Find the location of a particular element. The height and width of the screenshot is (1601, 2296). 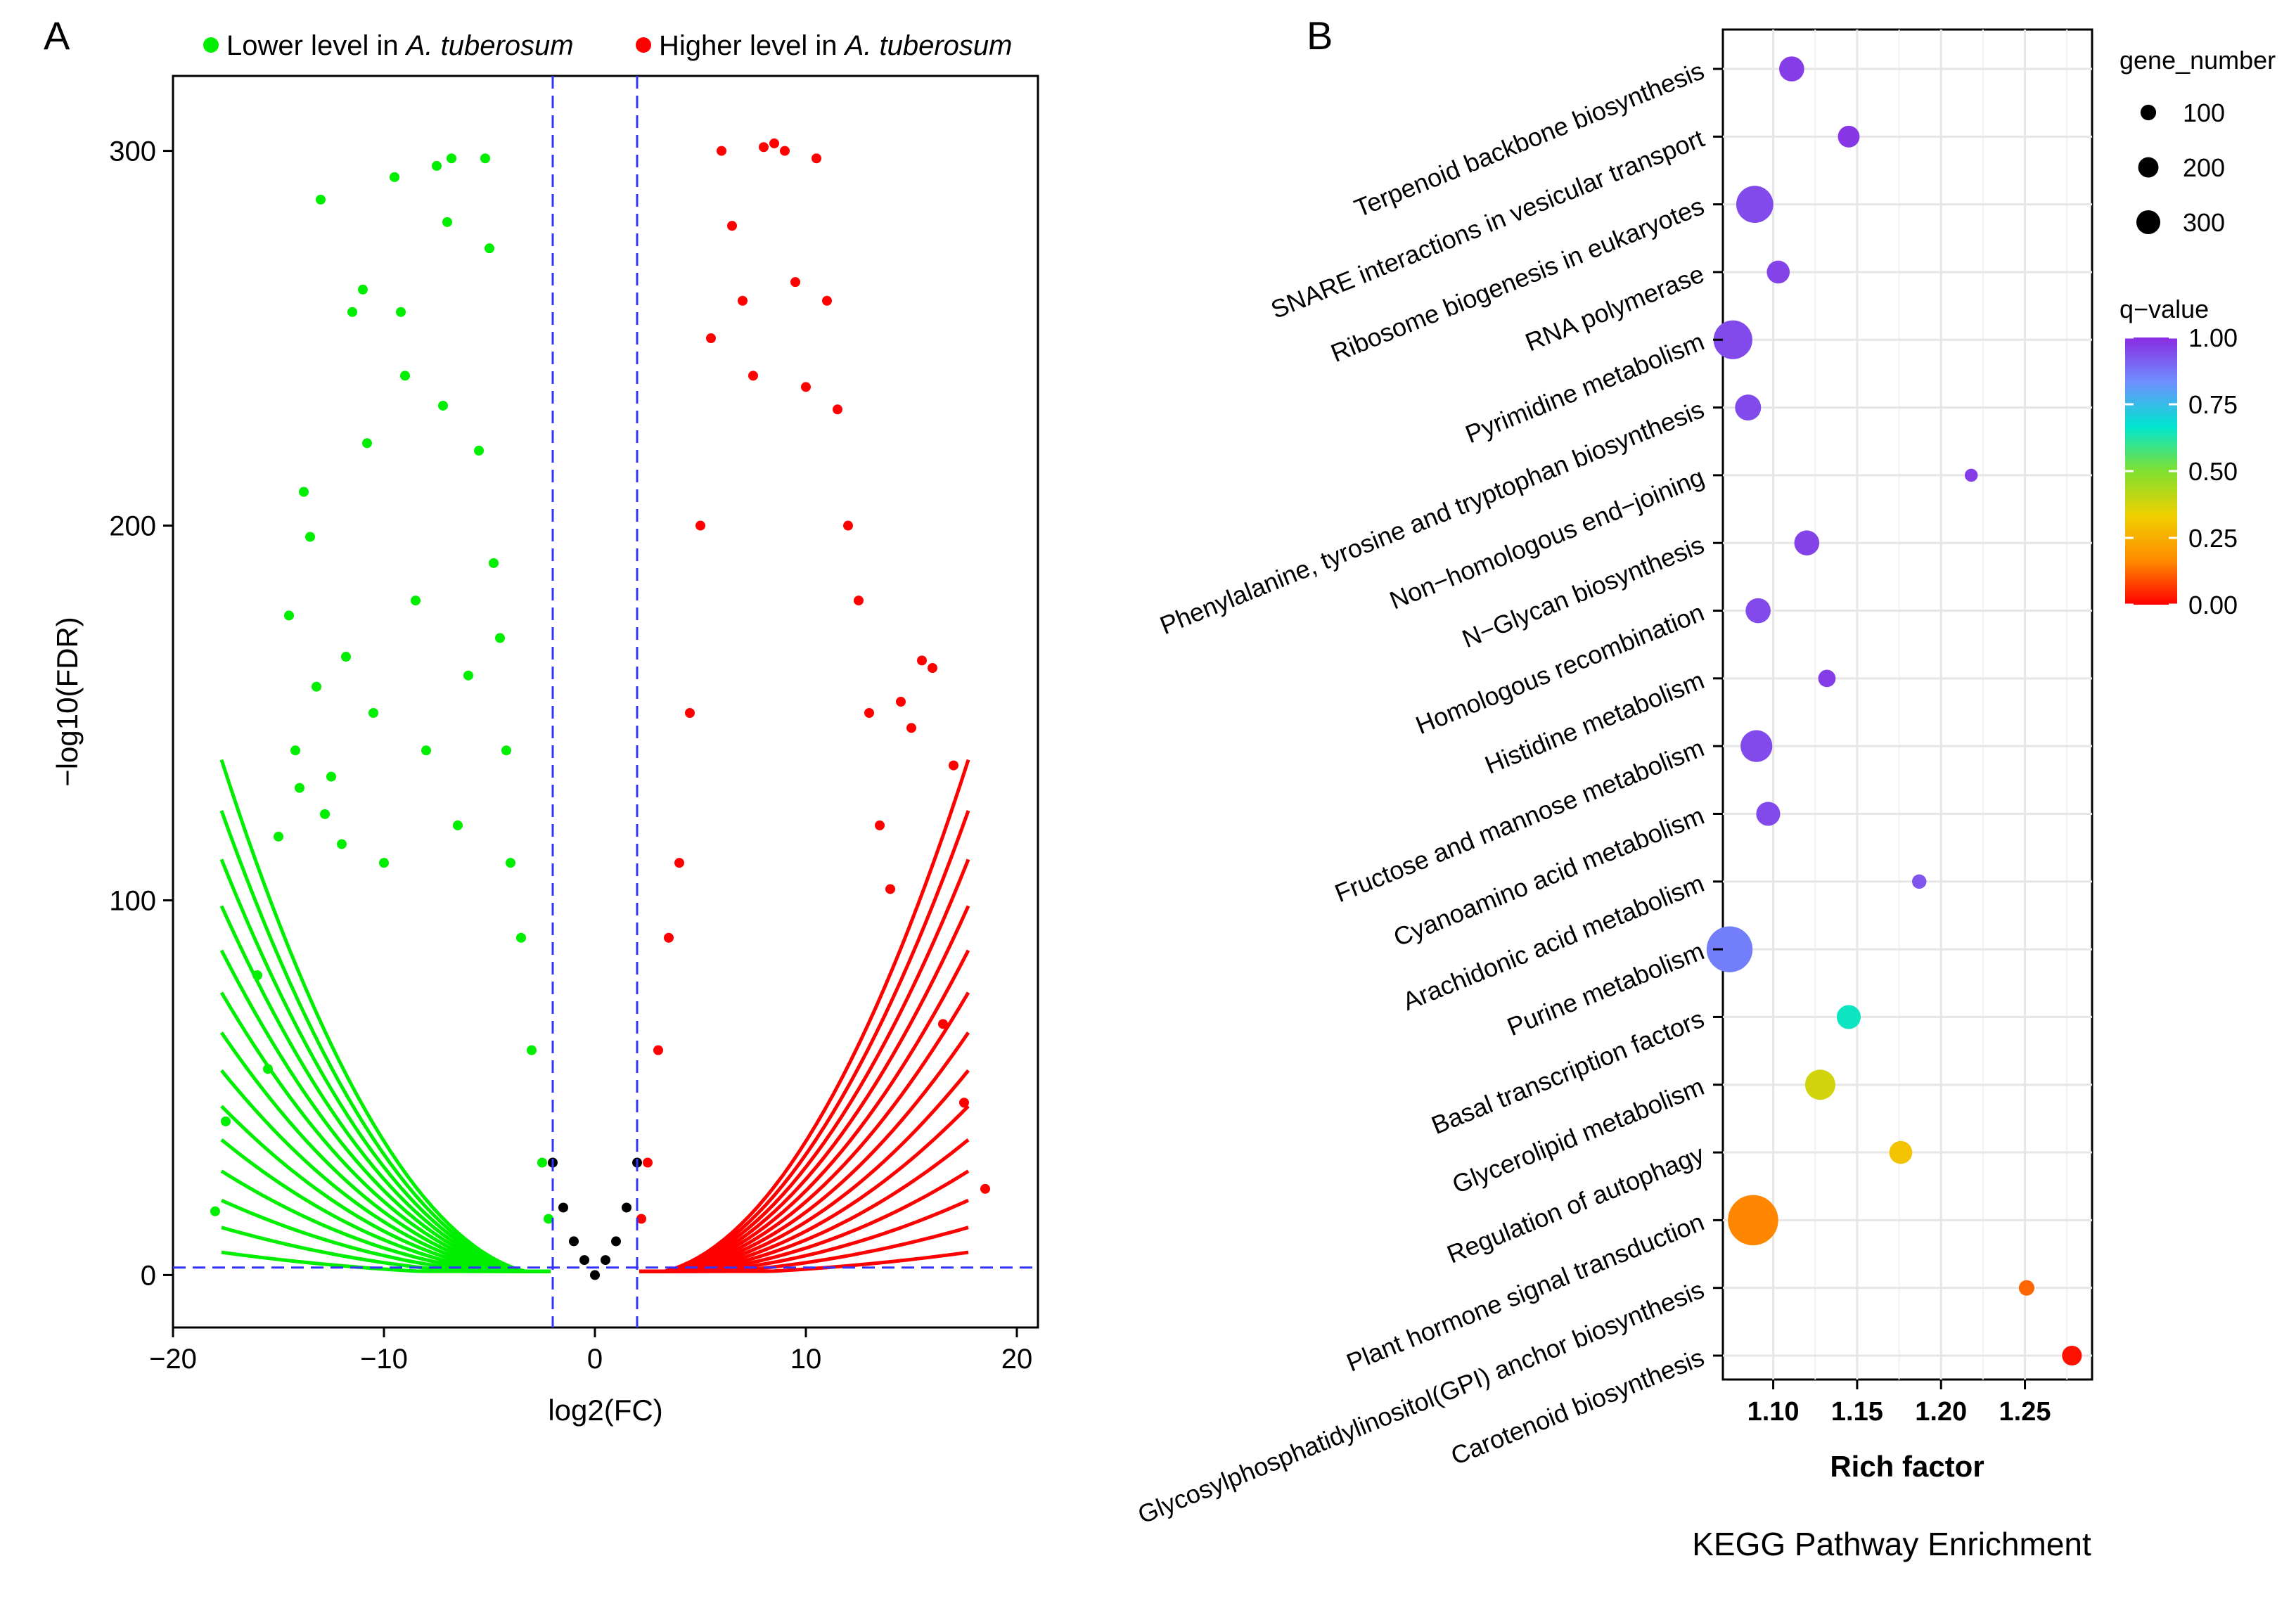

y-tick-label: 200 is located at coordinates (132, 526).